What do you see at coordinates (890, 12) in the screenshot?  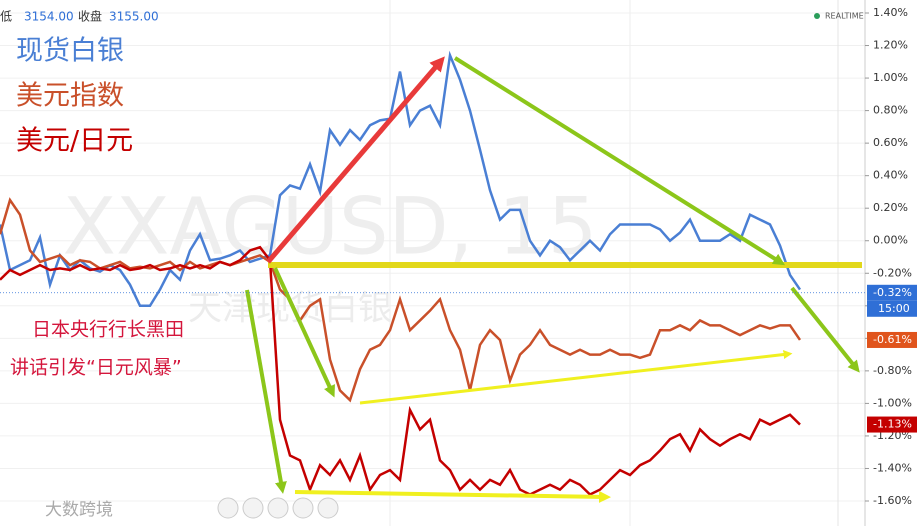 I see `y-tick-label: 1.40%` at bounding box center [890, 12].